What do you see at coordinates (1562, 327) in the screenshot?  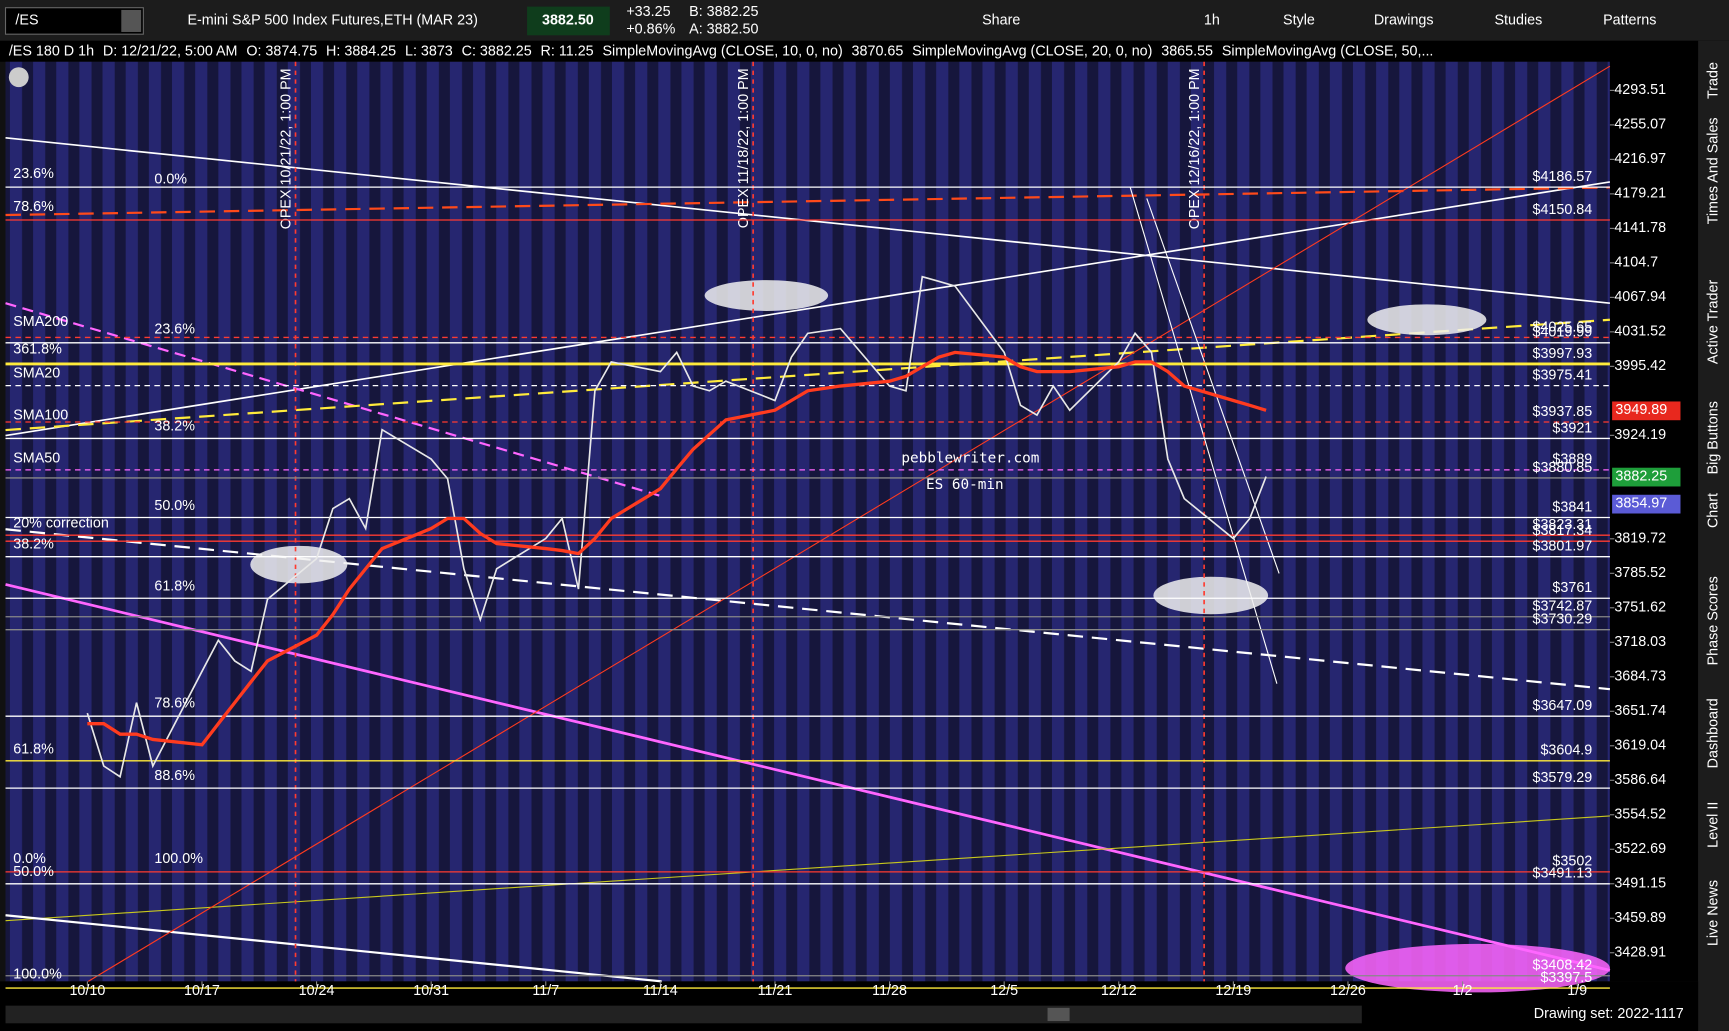 I see `price-level-label: $4025.65` at bounding box center [1562, 327].